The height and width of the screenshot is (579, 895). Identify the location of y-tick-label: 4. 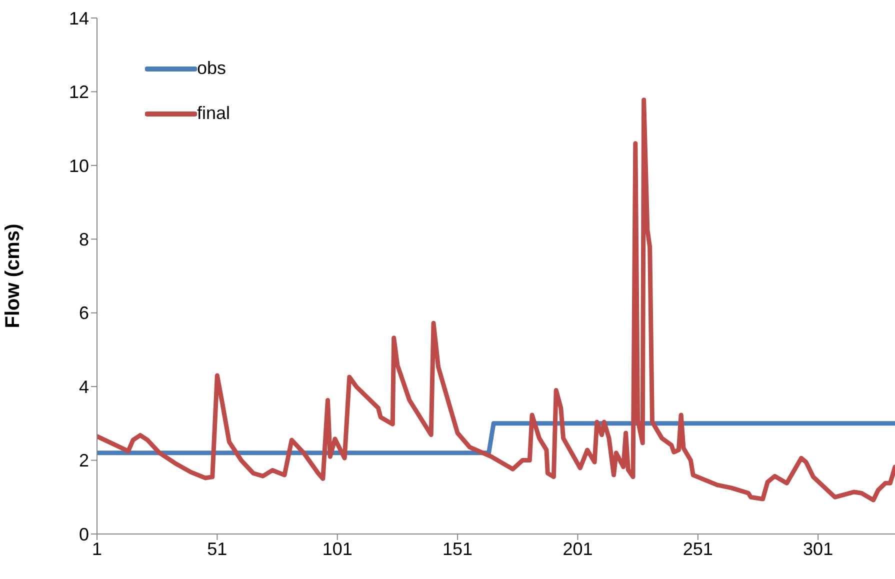
(83, 386).